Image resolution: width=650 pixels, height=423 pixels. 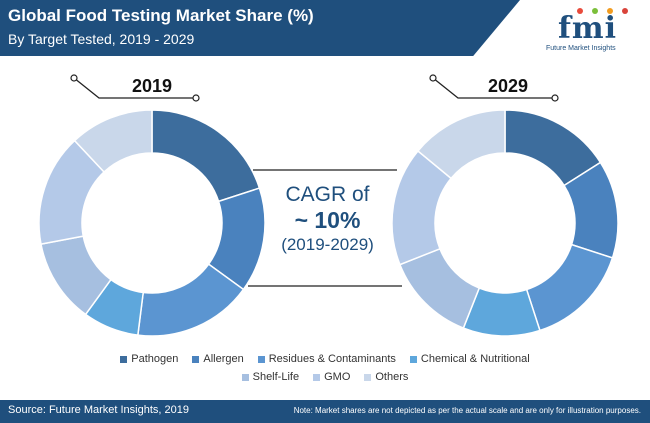 I want to click on chart-subtitle: By Target Tested, 2019 - 2029, so click(x=101, y=39).